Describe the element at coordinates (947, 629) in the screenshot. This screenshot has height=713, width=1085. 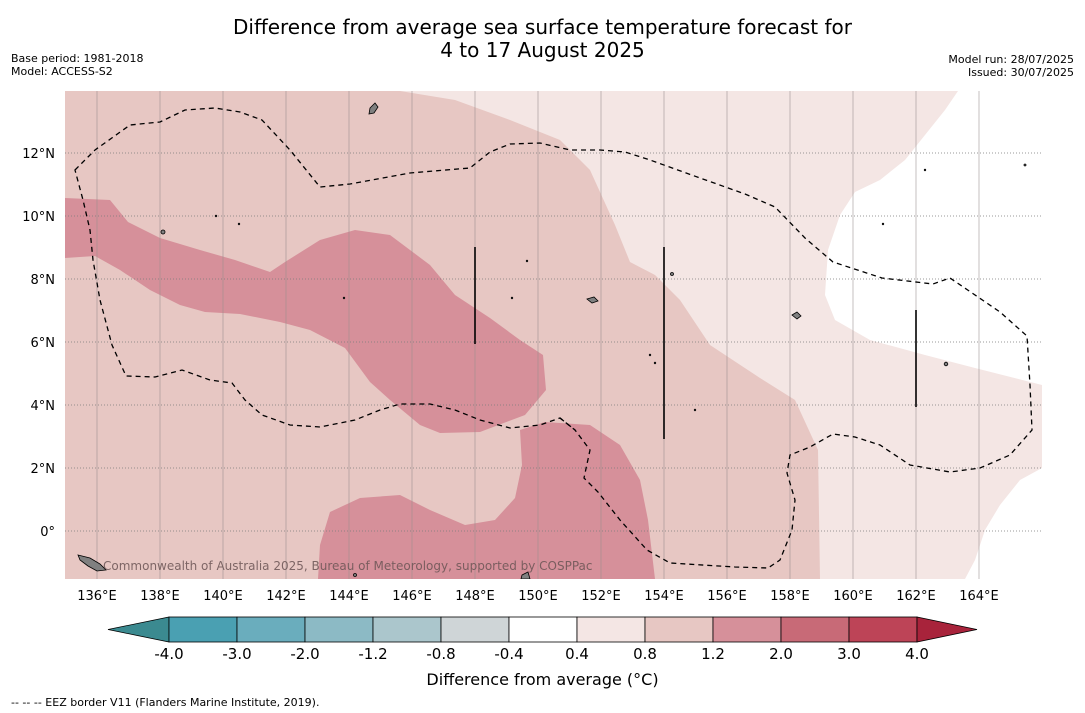
I see `colorbar-over-arrow` at that location.